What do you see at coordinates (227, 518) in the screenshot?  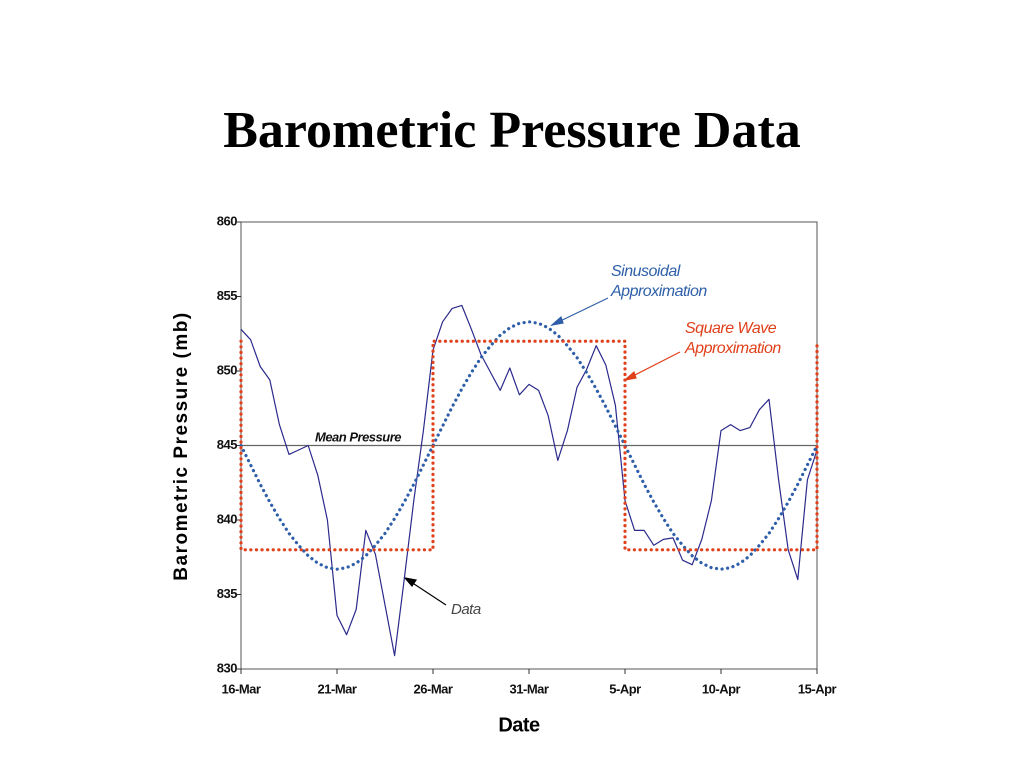 I see `y-tick-label: 840` at bounding box center [227, 518].